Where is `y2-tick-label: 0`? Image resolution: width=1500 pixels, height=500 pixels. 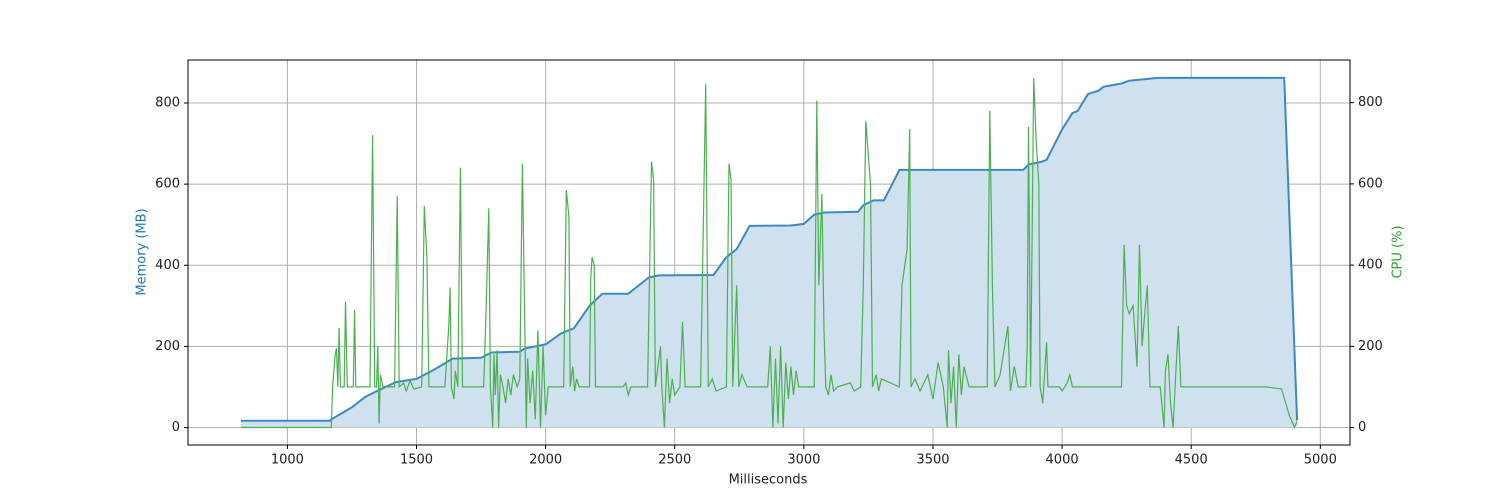
y2-tick-label: 0 is located at coordinates (1362, 427).